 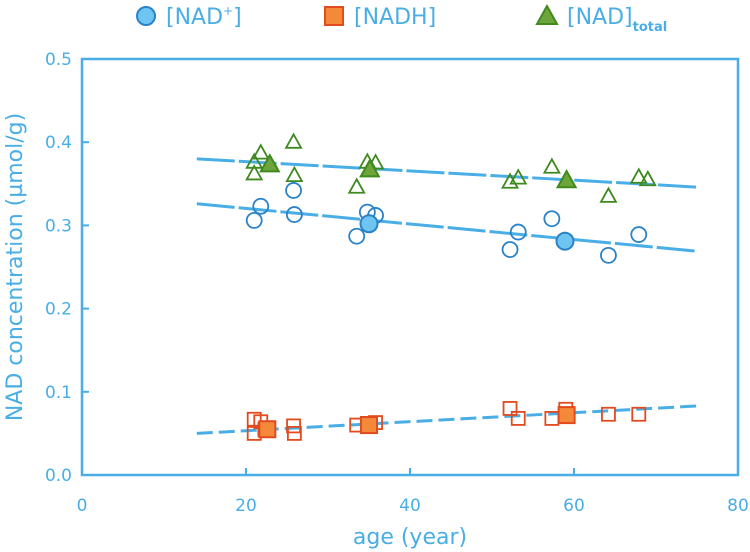 I want to click on nad_total-series, so click(x=451, y=167).